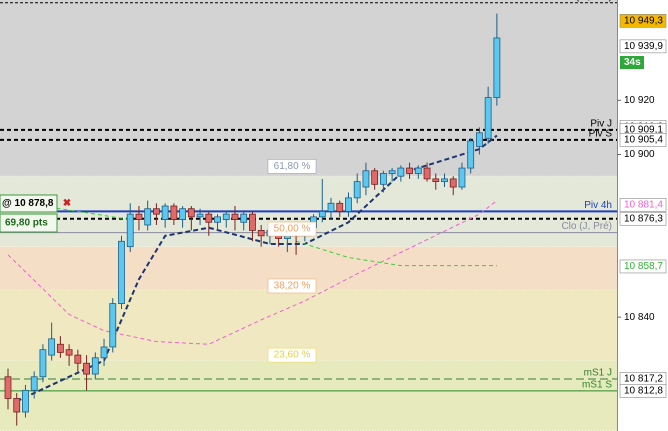  Describe the element at coordinates (585, 1) in the screenshot. I see `level-label: Clo (M, Pré)` at that location.